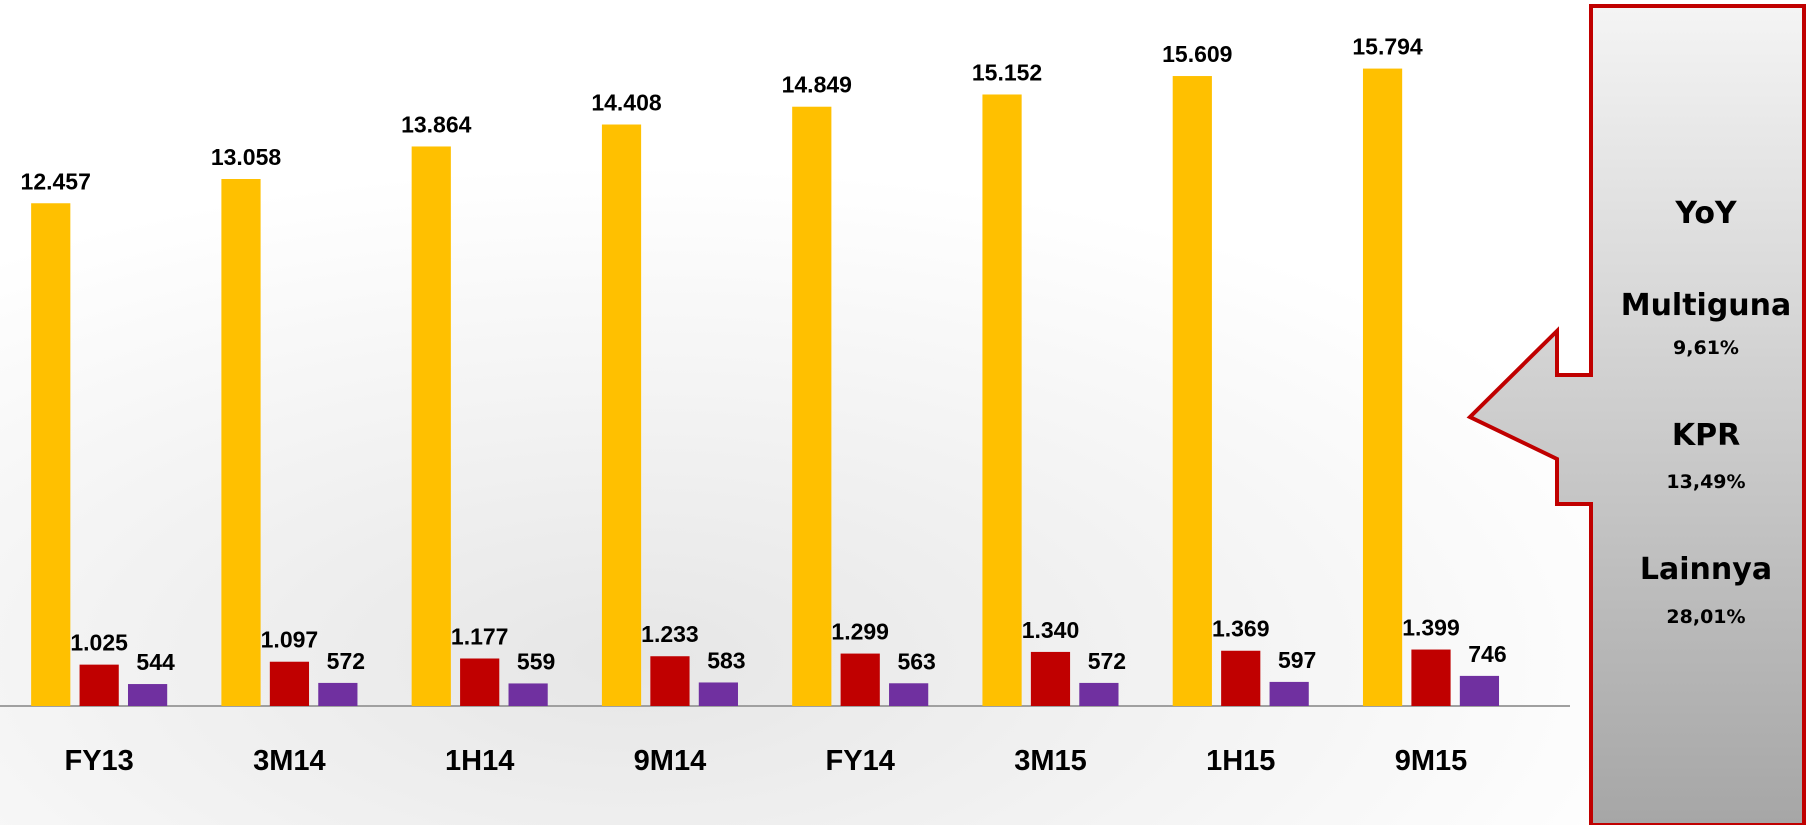 This screenshot has width=1808, height=825. What do you see at coordinates (916, 661) in the screenshot?
I see `data-label: 563` at bounding box center [916, 661].